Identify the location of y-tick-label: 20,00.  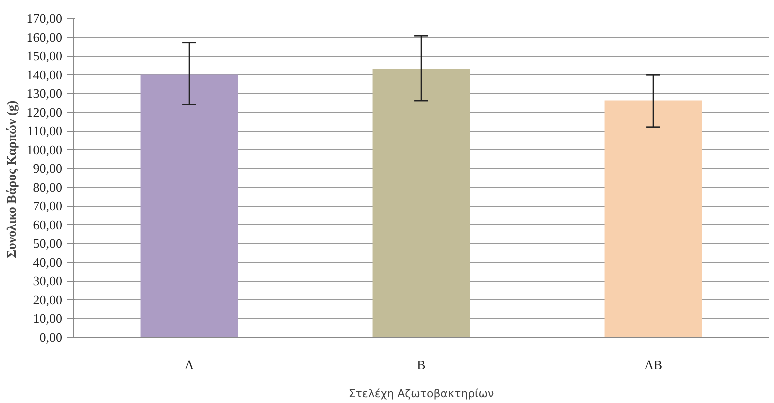
(47, 300).